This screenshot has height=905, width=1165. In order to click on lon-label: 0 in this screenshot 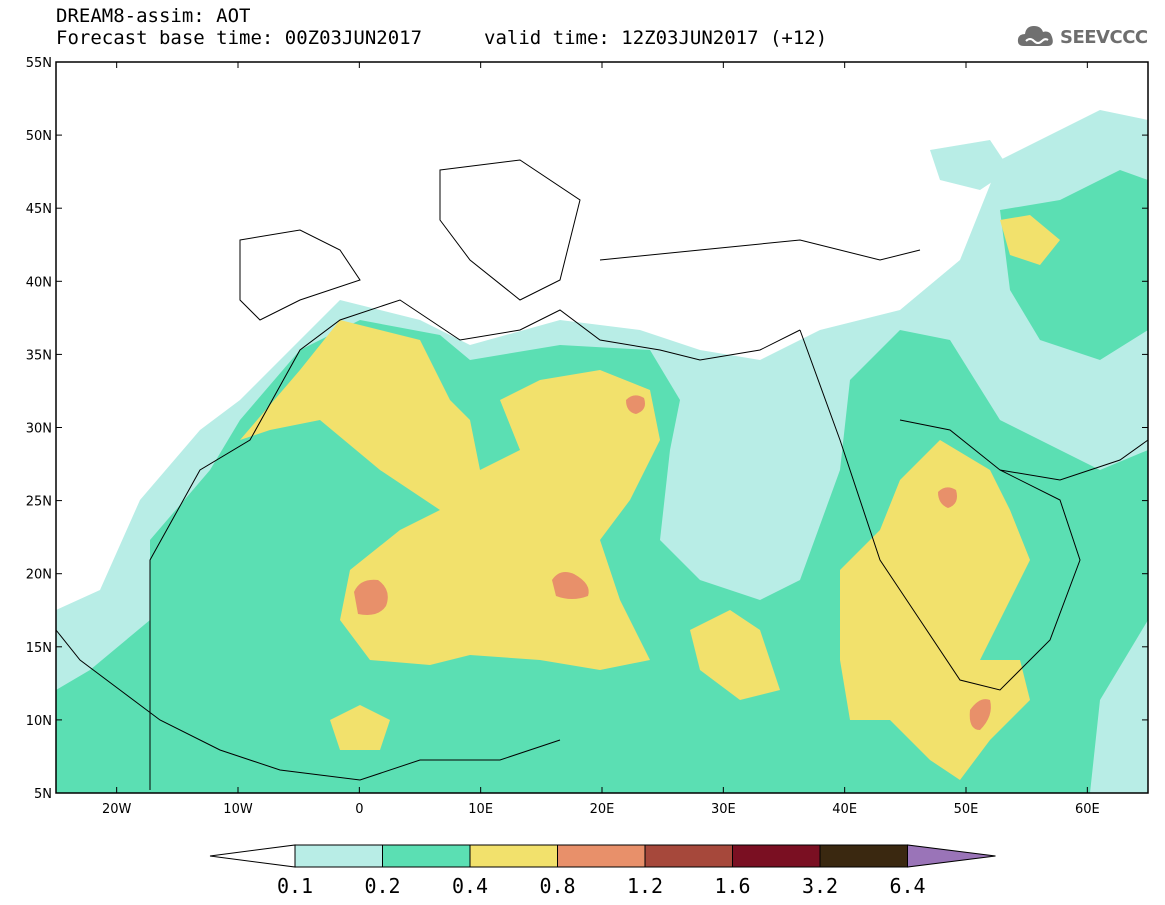, I will do `click(359, 809)`.